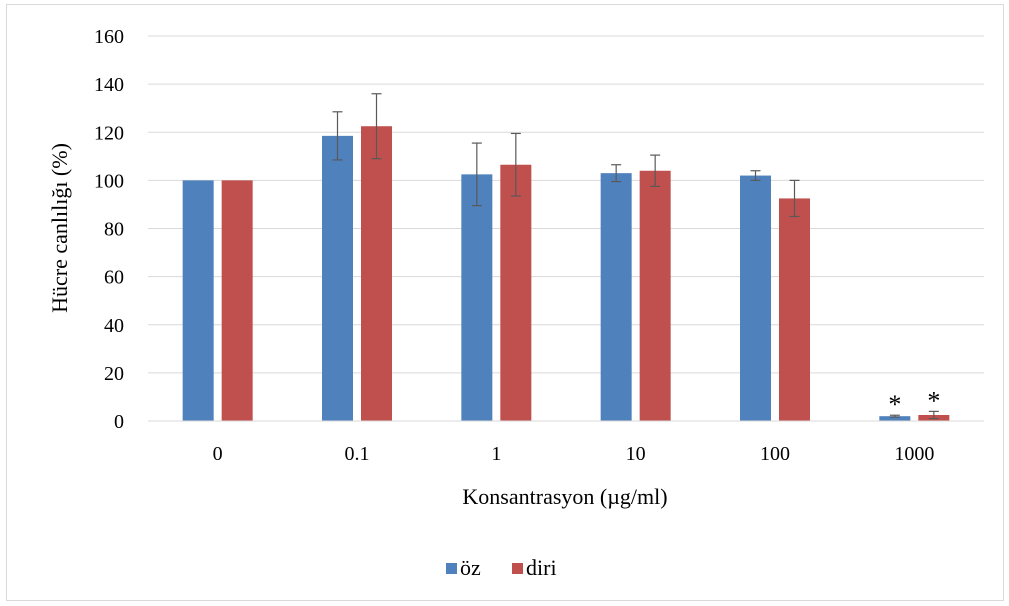 Image resolution: width=1009 pixels, height=606 pixels. I want to click on x-tick-label: 1000, so click(914, 454).